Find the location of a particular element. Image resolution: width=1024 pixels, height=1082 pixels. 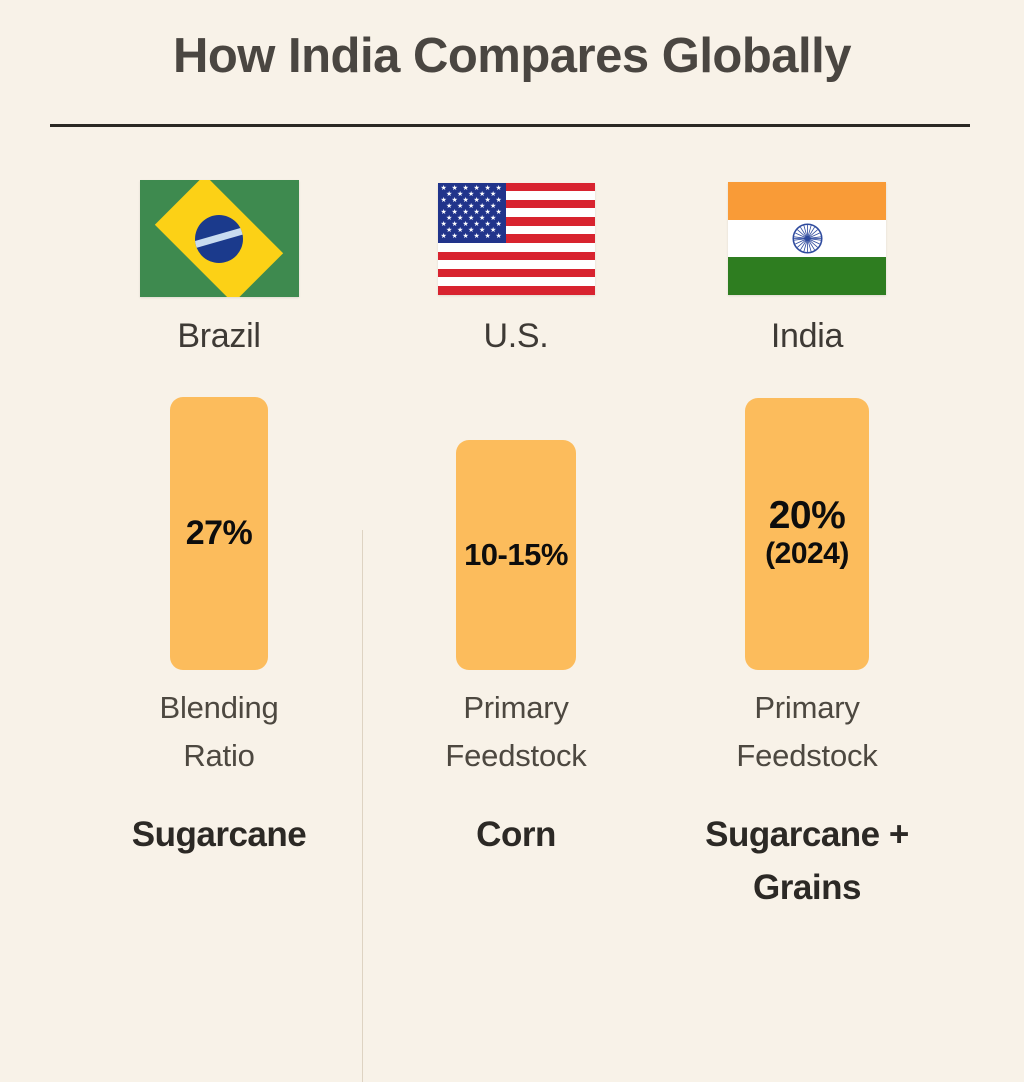

title-divider-rule is located at coordinates (510, 125).